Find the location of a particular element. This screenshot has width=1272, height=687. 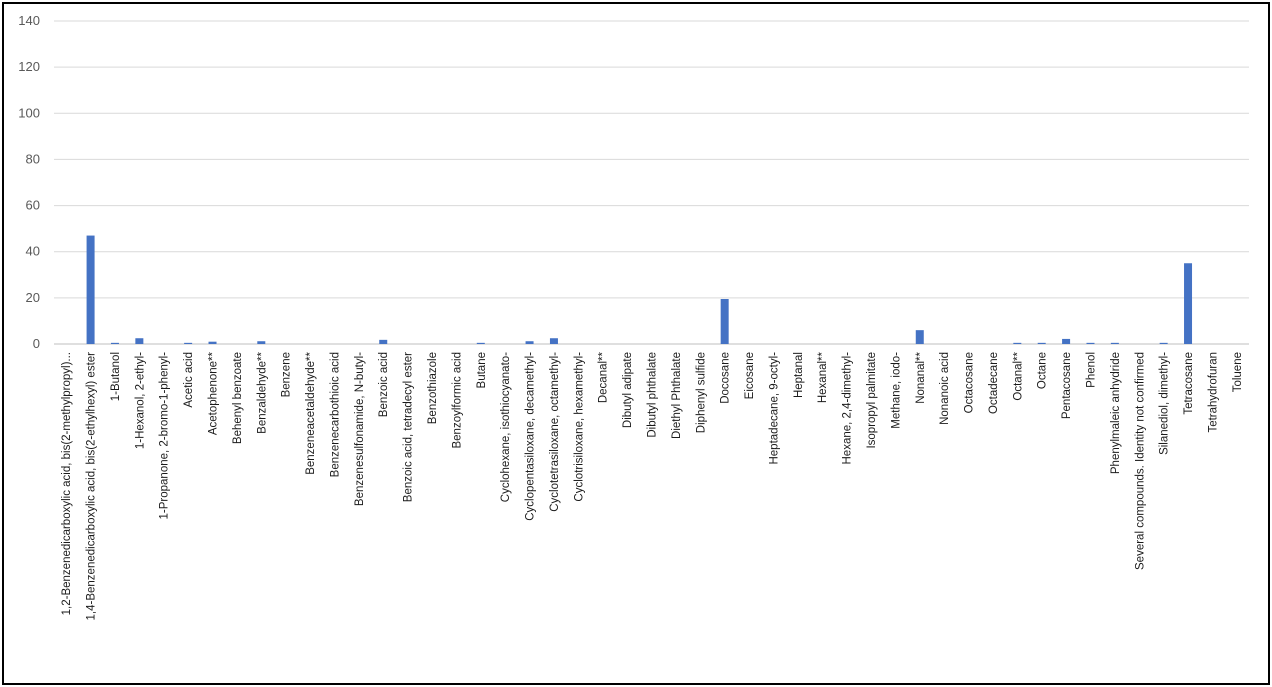

x-tick-label: Benzoic acid, tetradecyl ester is located at coordinates (409, 427).